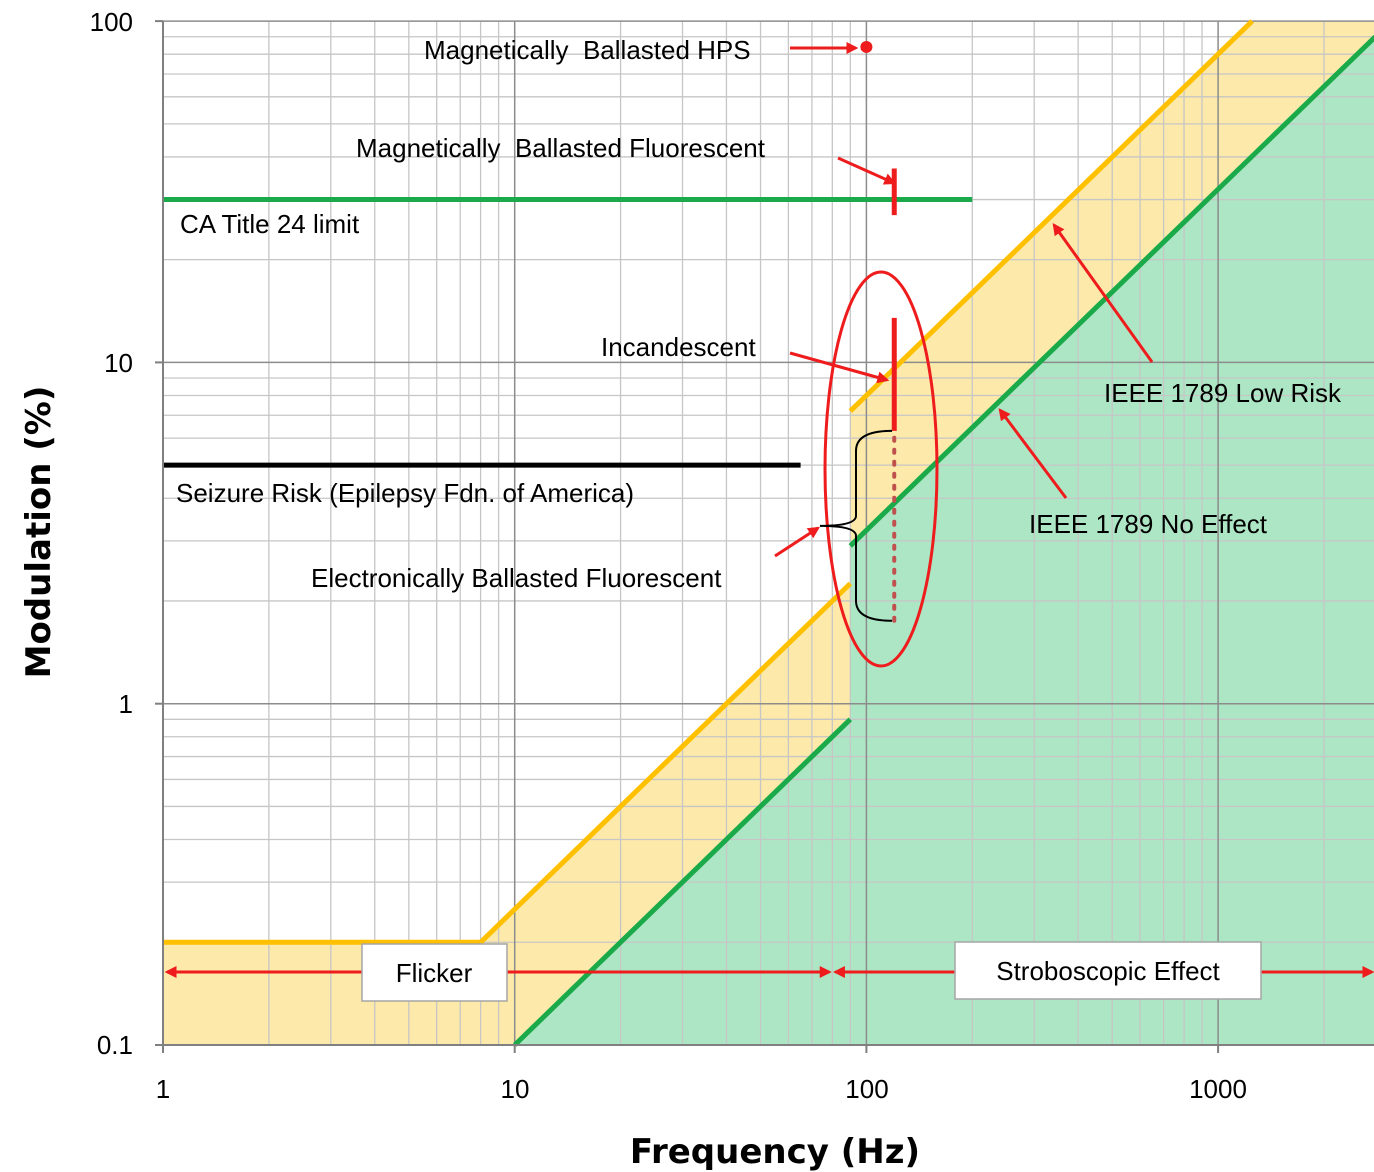 The image size is (1374, 1172). Describe the element at coordinates (867, 170) in the screenshot. I see `magnetic-fluorescent-arrow` at that location.